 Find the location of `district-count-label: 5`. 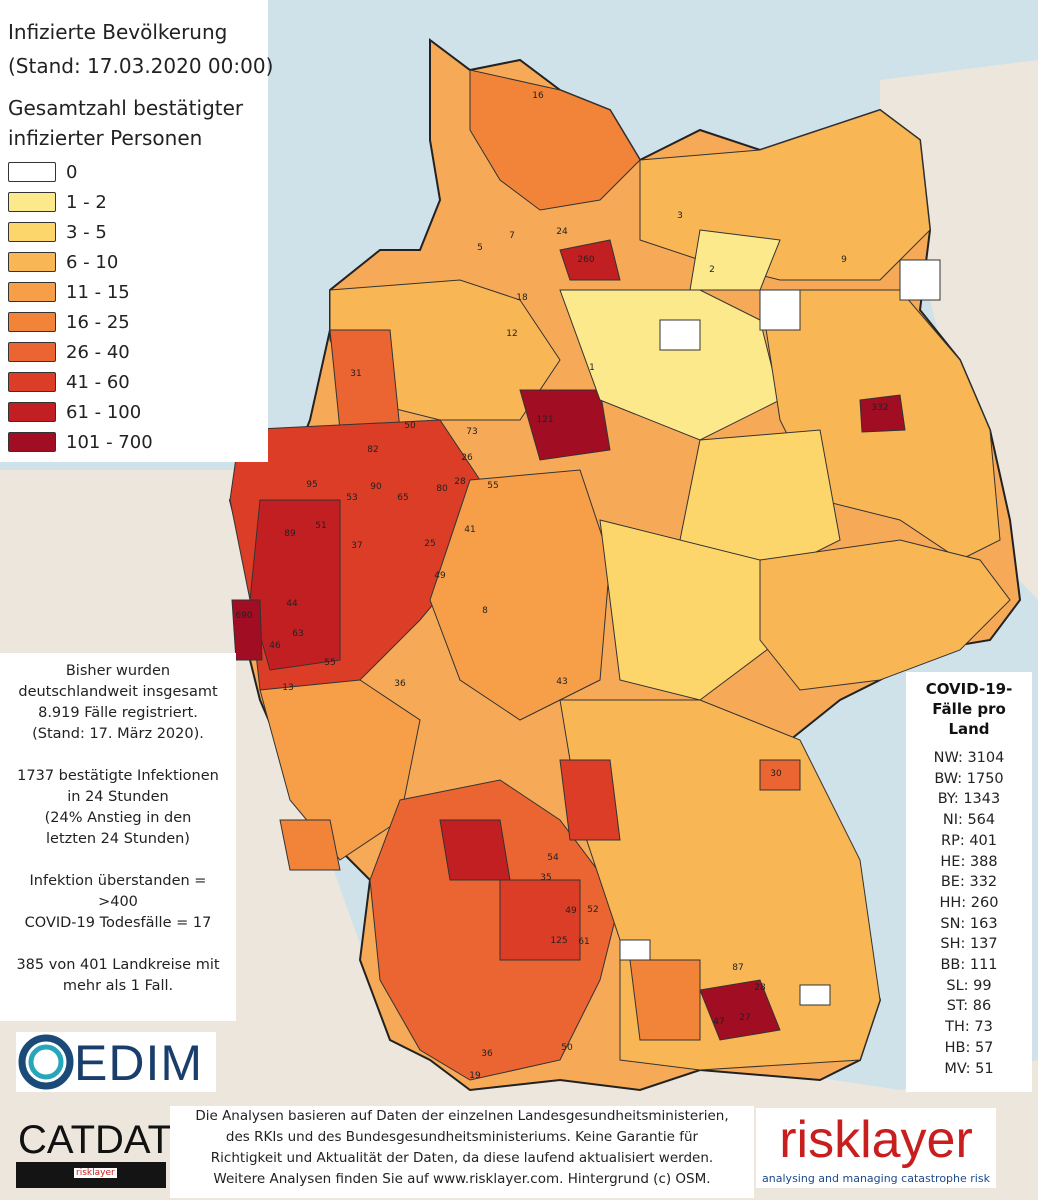

district-count-label: 5 is located at coordinates (480, 248).